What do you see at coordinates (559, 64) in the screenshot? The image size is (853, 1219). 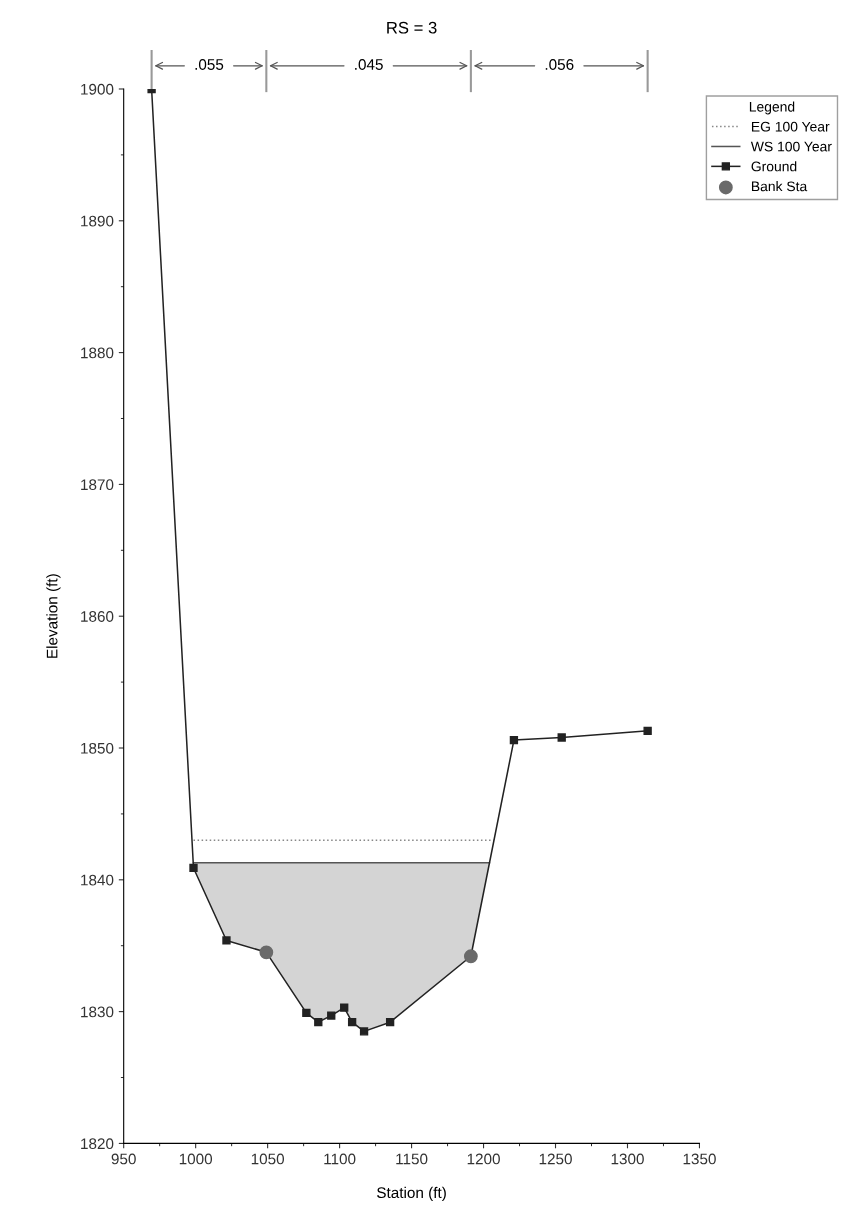 I see `text: .056` at bounding box center [559, 64].